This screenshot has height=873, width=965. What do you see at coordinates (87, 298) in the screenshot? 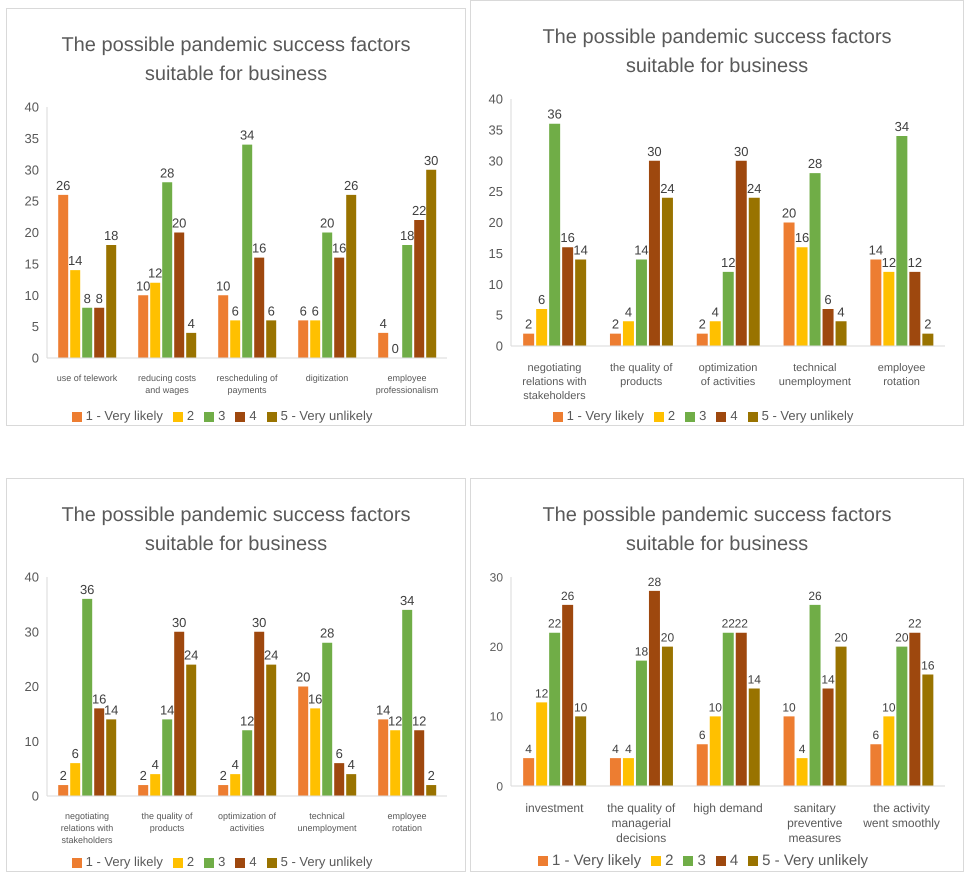
I see `data-label: 8` at bounding box center [87, 298].